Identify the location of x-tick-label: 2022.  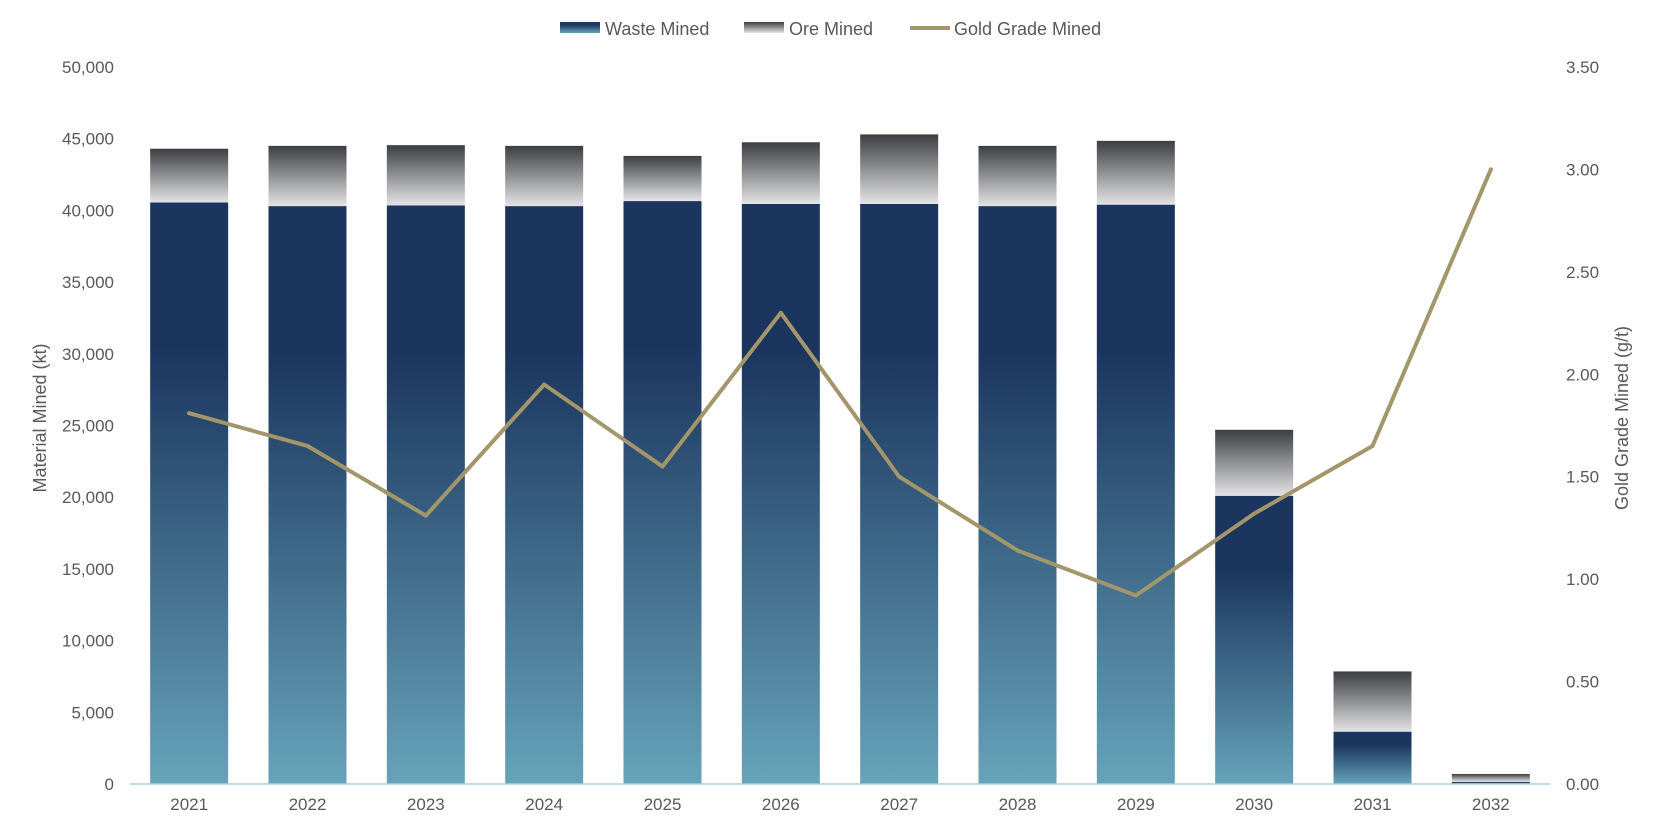
(308, 804).